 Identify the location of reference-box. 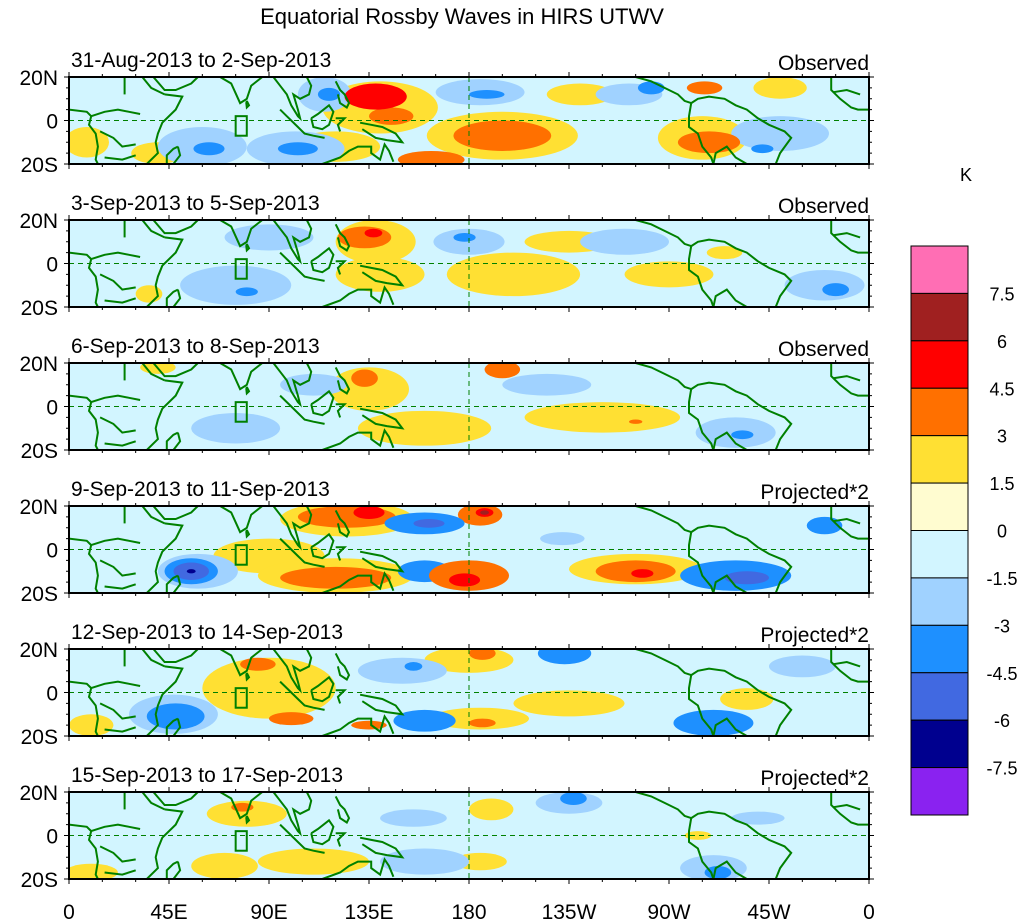
(241, 269).